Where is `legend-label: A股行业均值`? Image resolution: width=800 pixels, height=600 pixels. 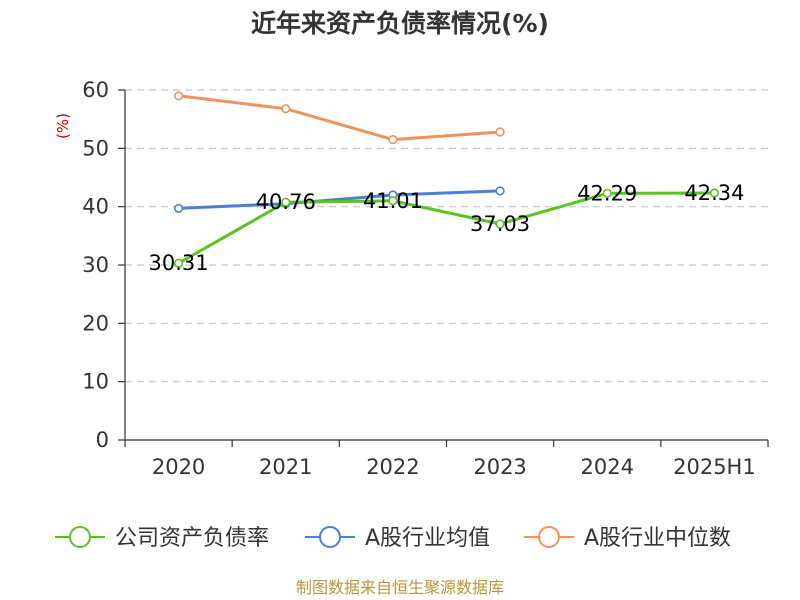 legend-label: A股行业均值 is located at coordinates (427, 538).